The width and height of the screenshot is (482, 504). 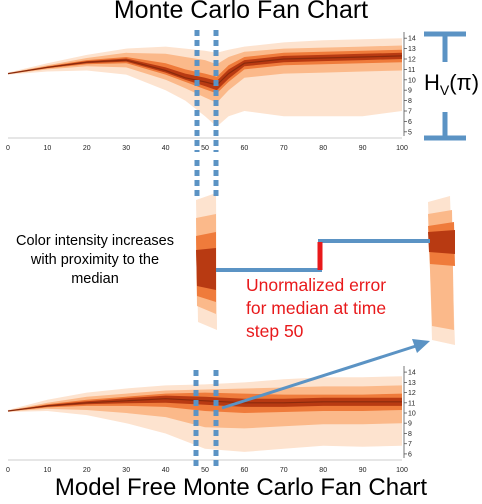 I want to click on hv-sub: V, so click(x=444, y=90).